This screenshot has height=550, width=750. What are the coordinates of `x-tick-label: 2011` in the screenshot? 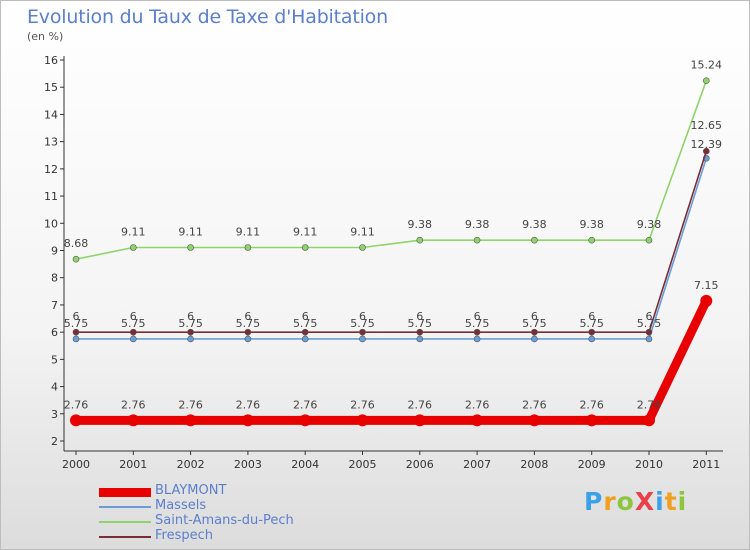 It's located at (706, 464).